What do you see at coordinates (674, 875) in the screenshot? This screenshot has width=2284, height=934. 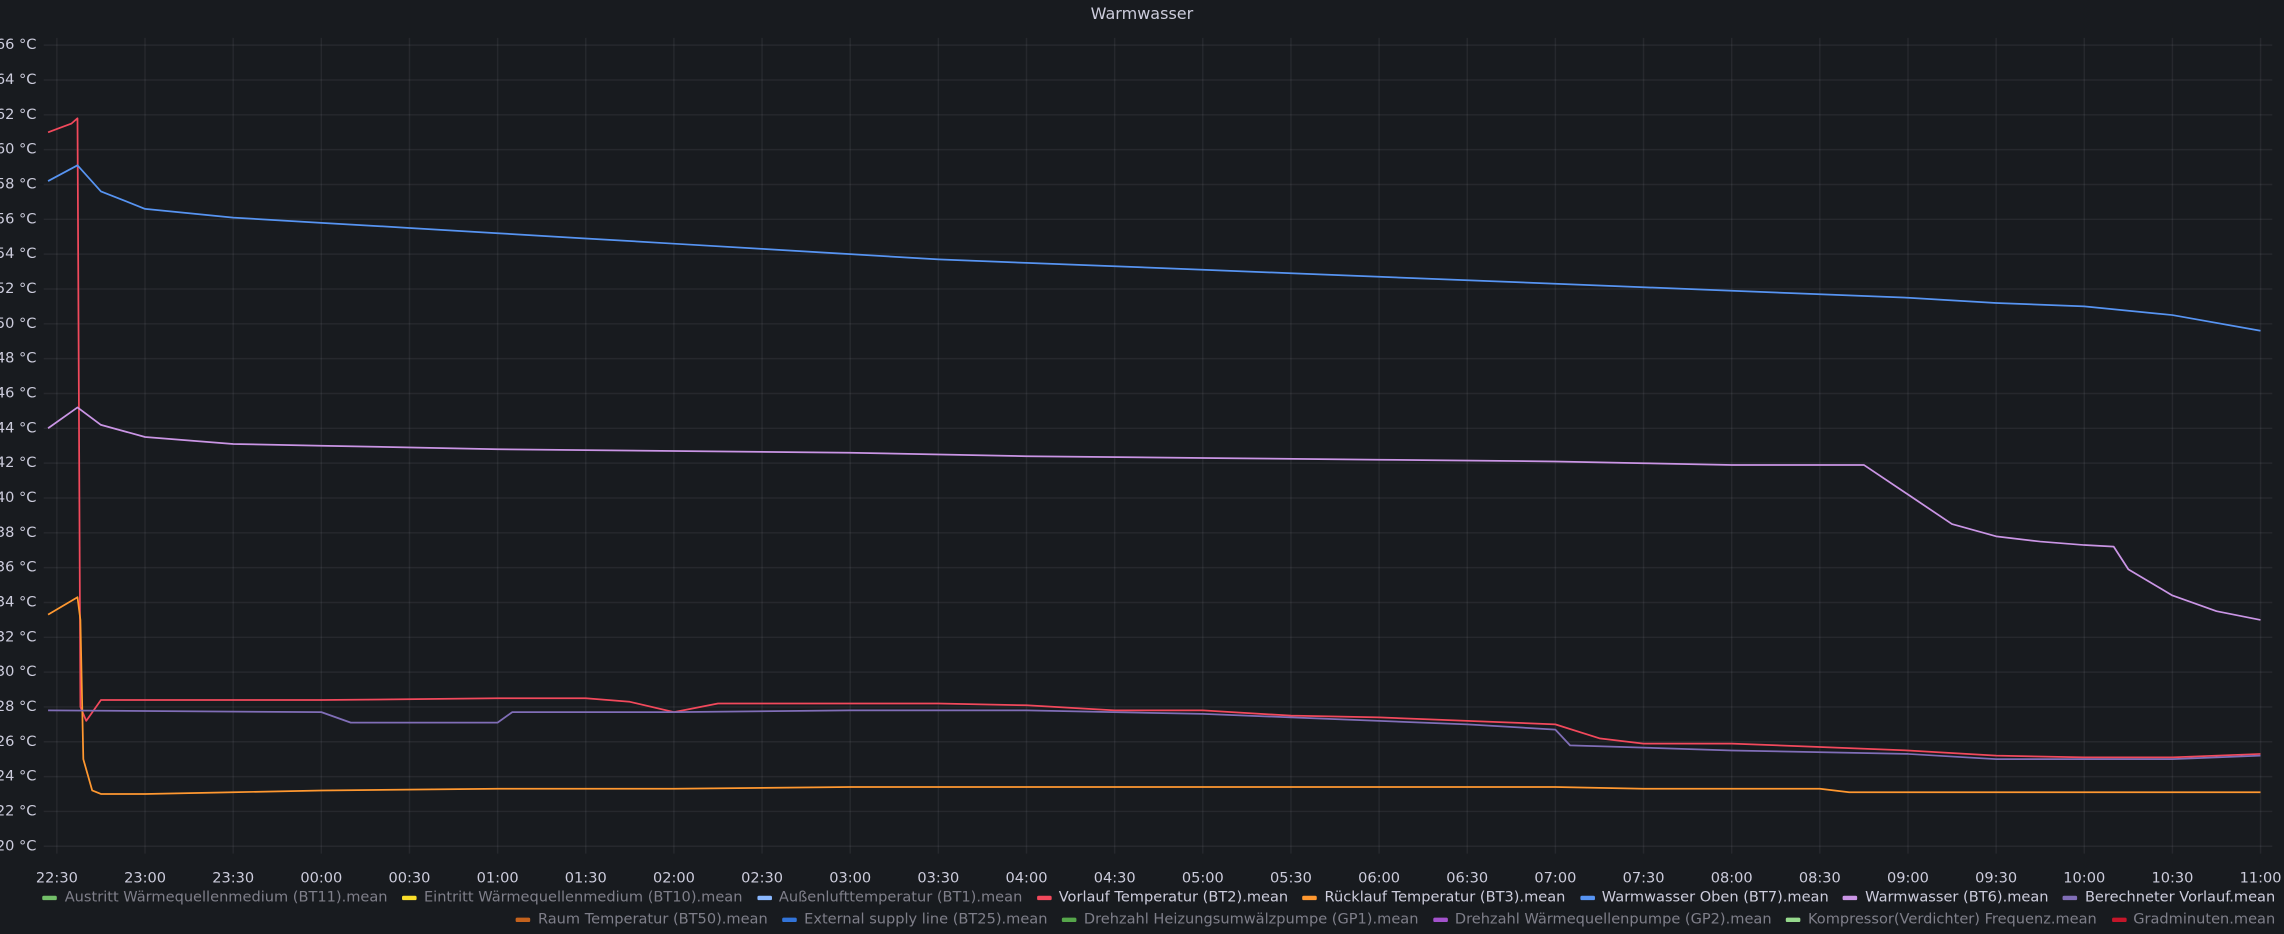 I see `x-tick-label: 02:00` at bounding box center [674, 875].